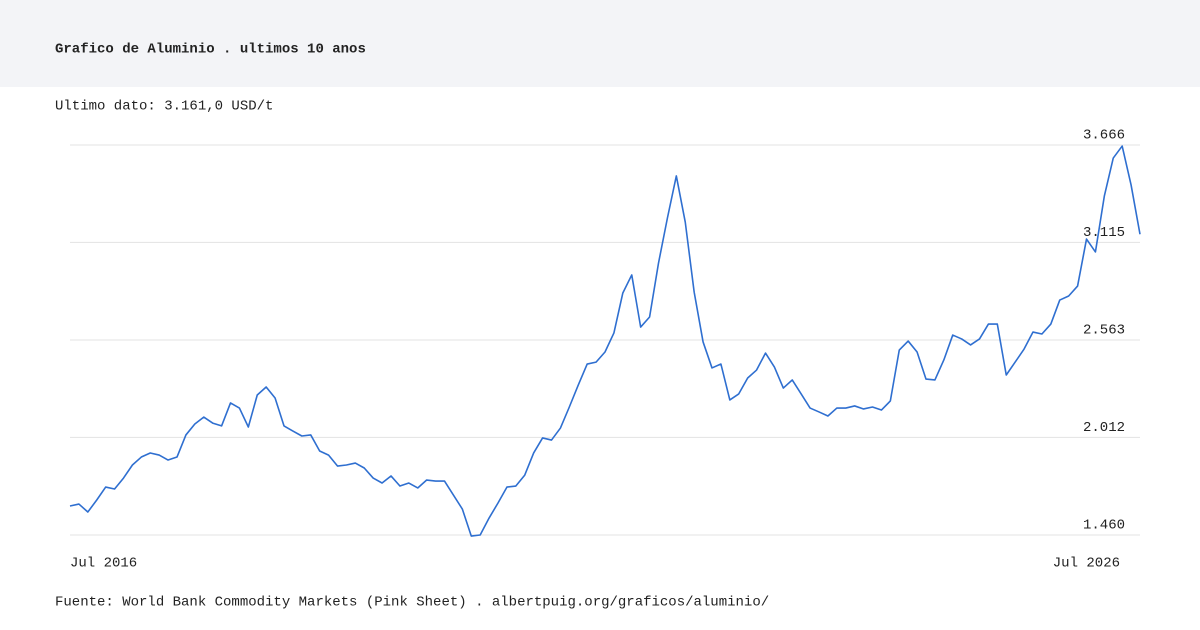 The height and width of the screenshot is (630, 1200). I want to click on y-tick-label: 3.115, so click(1104, 233).